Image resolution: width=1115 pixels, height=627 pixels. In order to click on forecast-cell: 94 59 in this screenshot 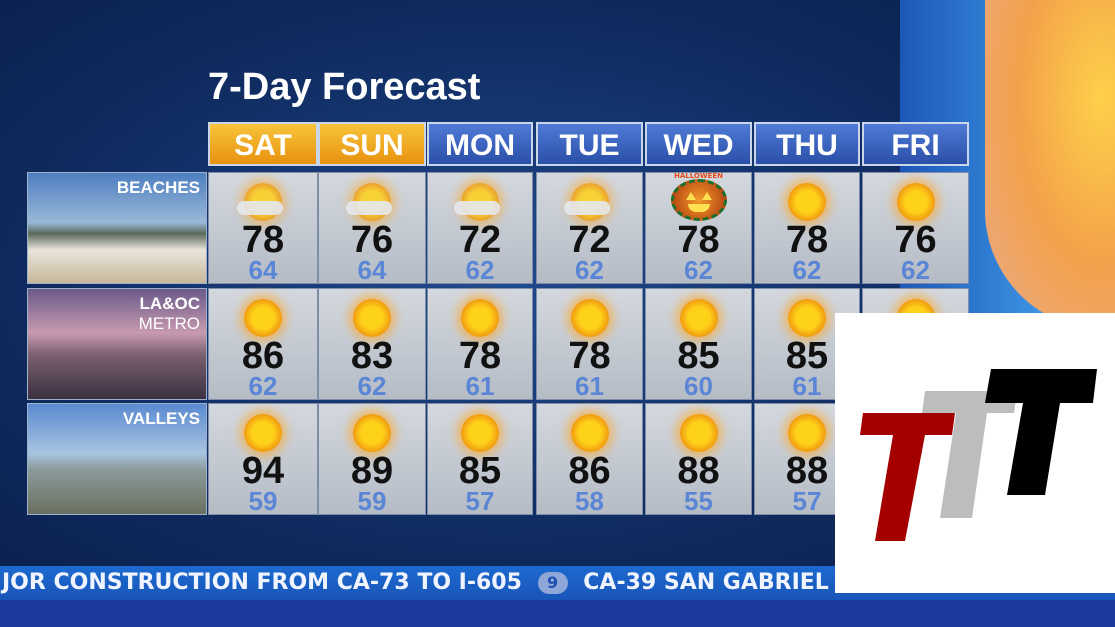, I will do `click(263, 459)`.